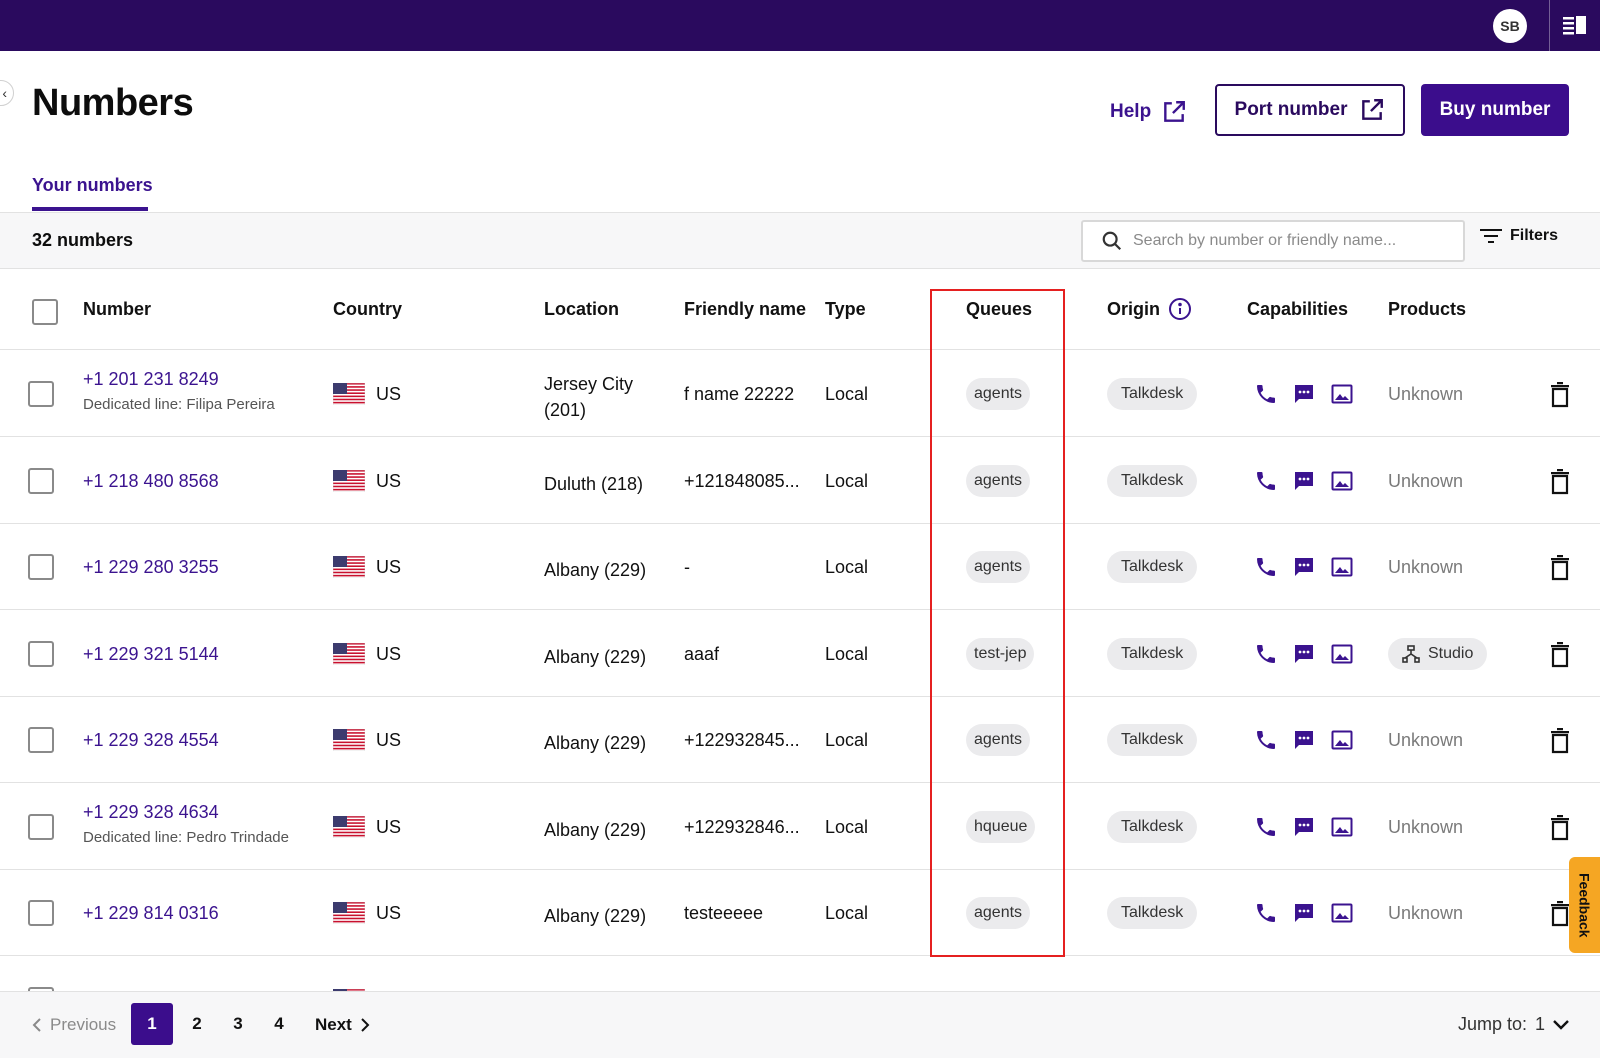 Image resolution: width=1600 pixels, height=1058 pixels. Describe the element at coordinates (83, 1024) in the screenshot. I see `previous-label: Previous` at that location.